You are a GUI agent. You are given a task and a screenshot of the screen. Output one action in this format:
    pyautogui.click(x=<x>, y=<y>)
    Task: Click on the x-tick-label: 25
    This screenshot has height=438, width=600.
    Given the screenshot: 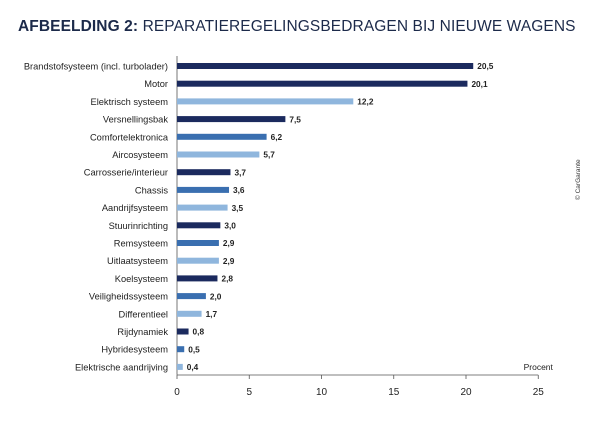 What is the action you would take?
    pyautogui.click(x=539, y=392)
    